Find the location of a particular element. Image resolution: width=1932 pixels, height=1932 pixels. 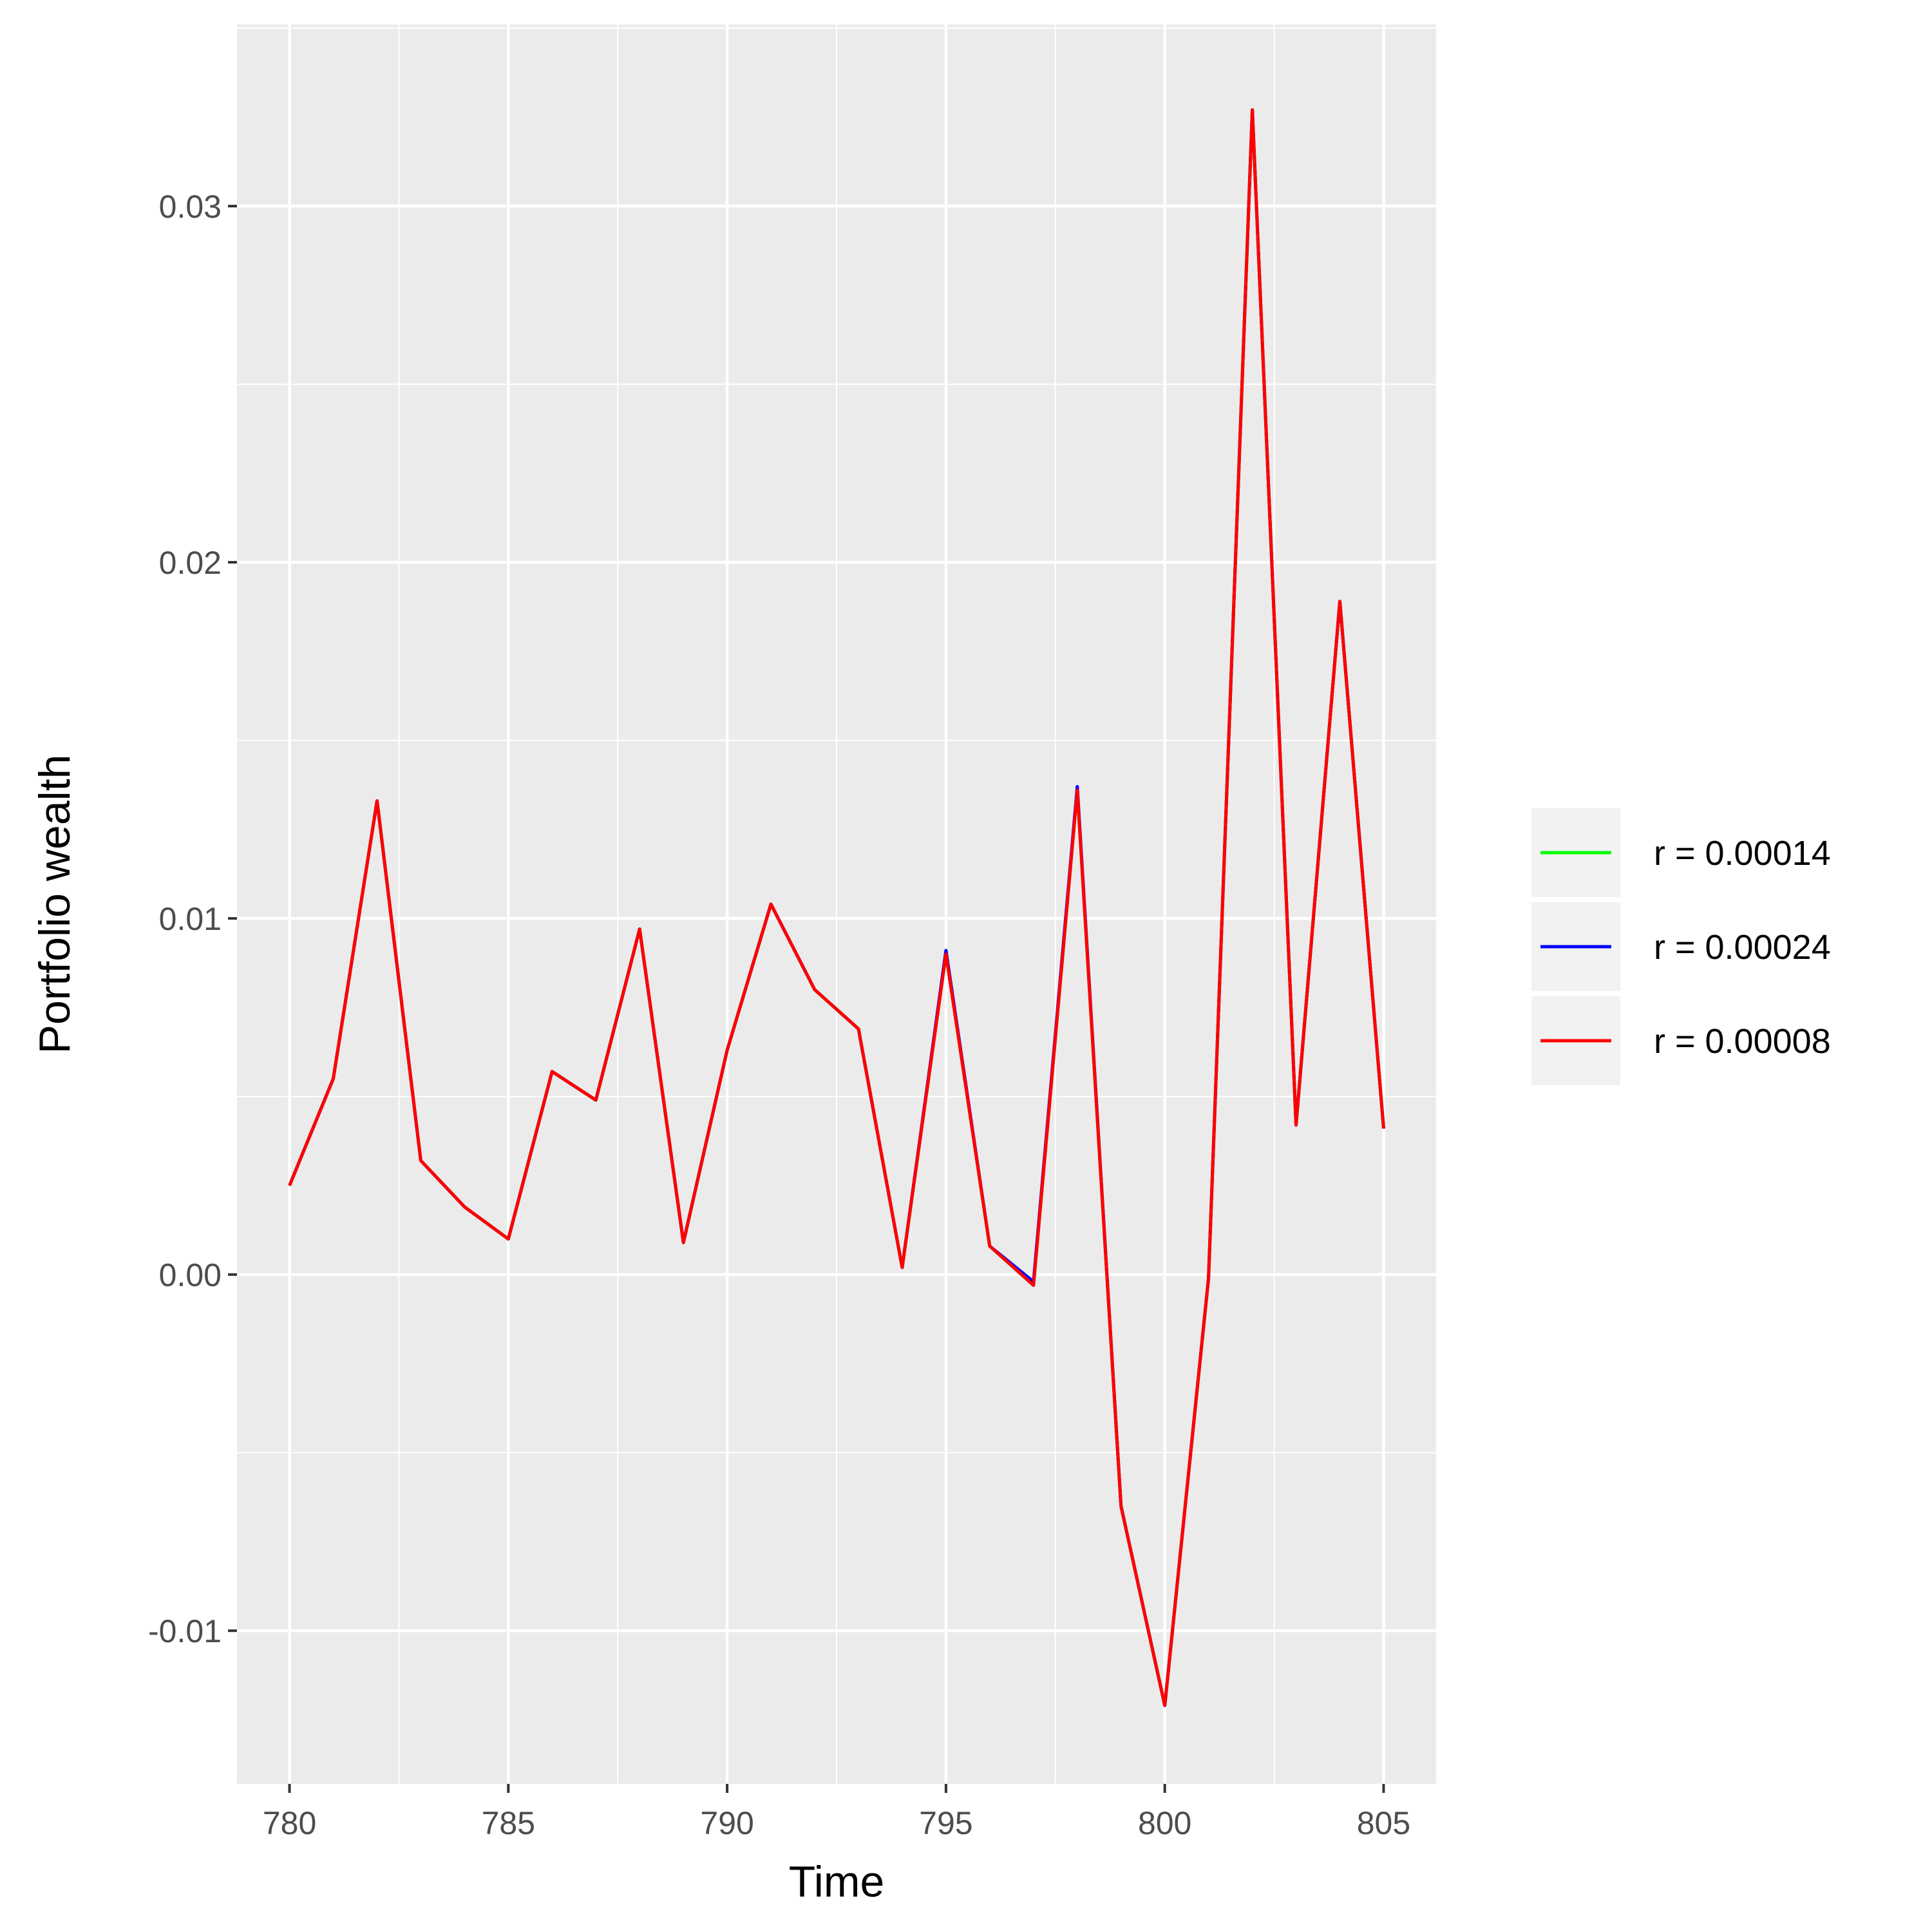

x-tick-label: 790 is located at coordinates (726, 1823).